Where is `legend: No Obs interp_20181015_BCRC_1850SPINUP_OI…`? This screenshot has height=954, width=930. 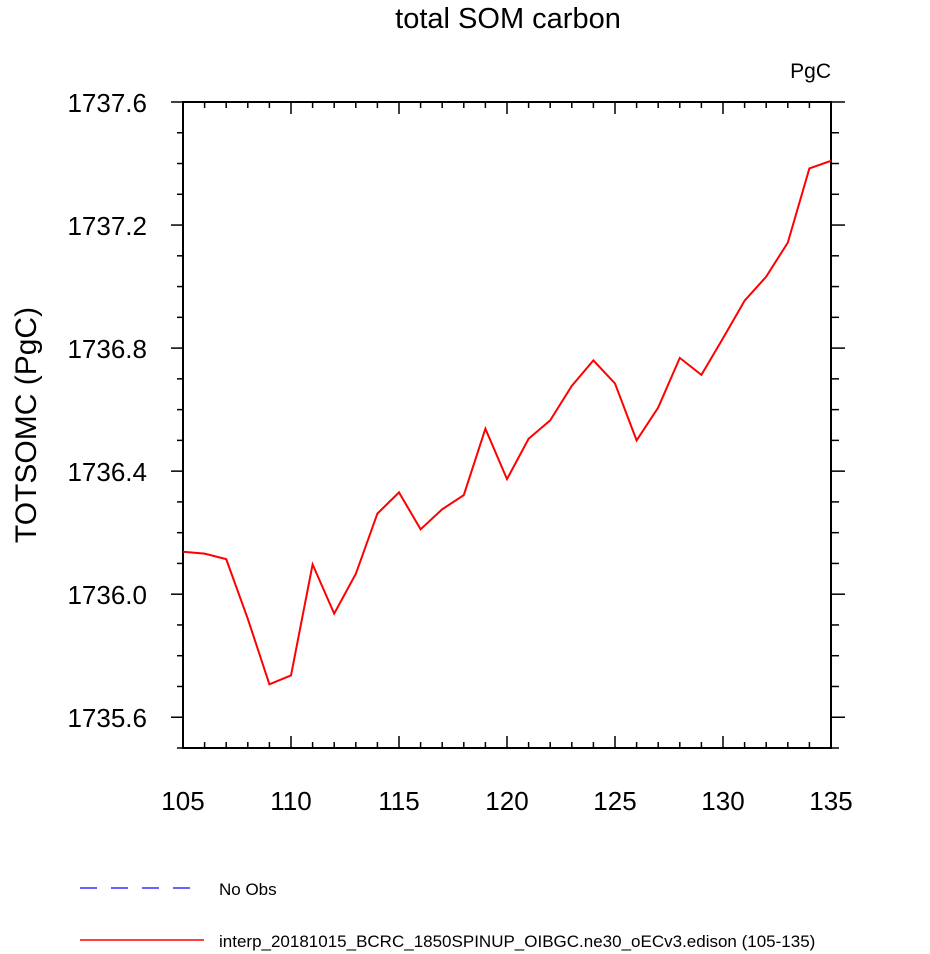
legend: No Obs interp_20181015_BCRC_1850SPINUP_OI… is located at coordinates (447, 915).